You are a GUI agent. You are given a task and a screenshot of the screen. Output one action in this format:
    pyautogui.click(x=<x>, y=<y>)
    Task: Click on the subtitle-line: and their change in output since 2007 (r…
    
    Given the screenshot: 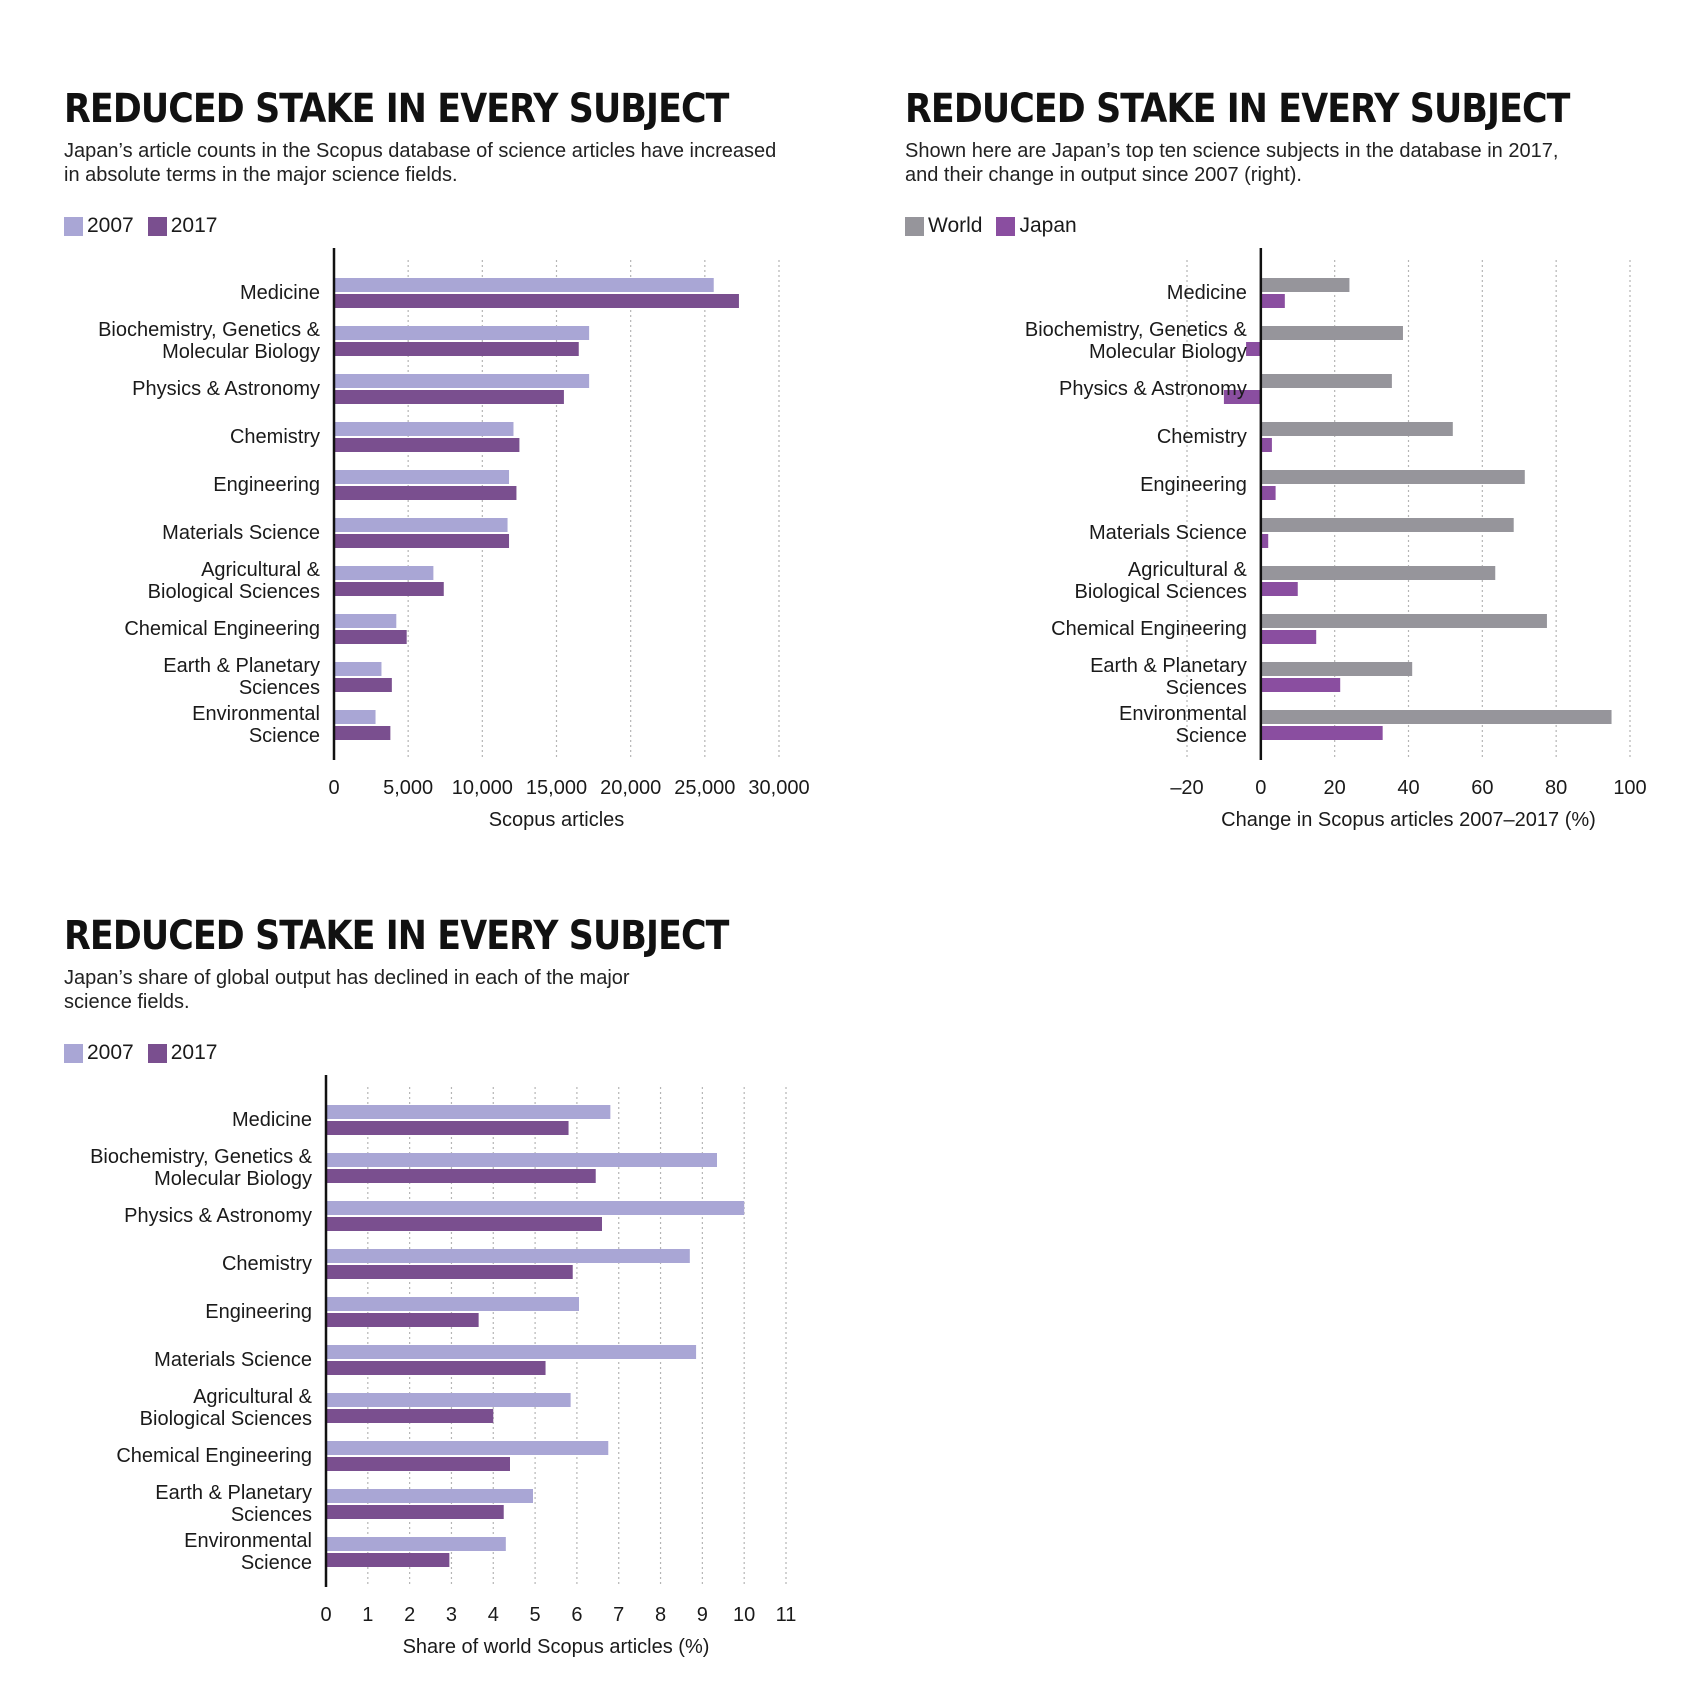 What is the action you would take?
    pyautogui.click(x=1103, y=175)
    